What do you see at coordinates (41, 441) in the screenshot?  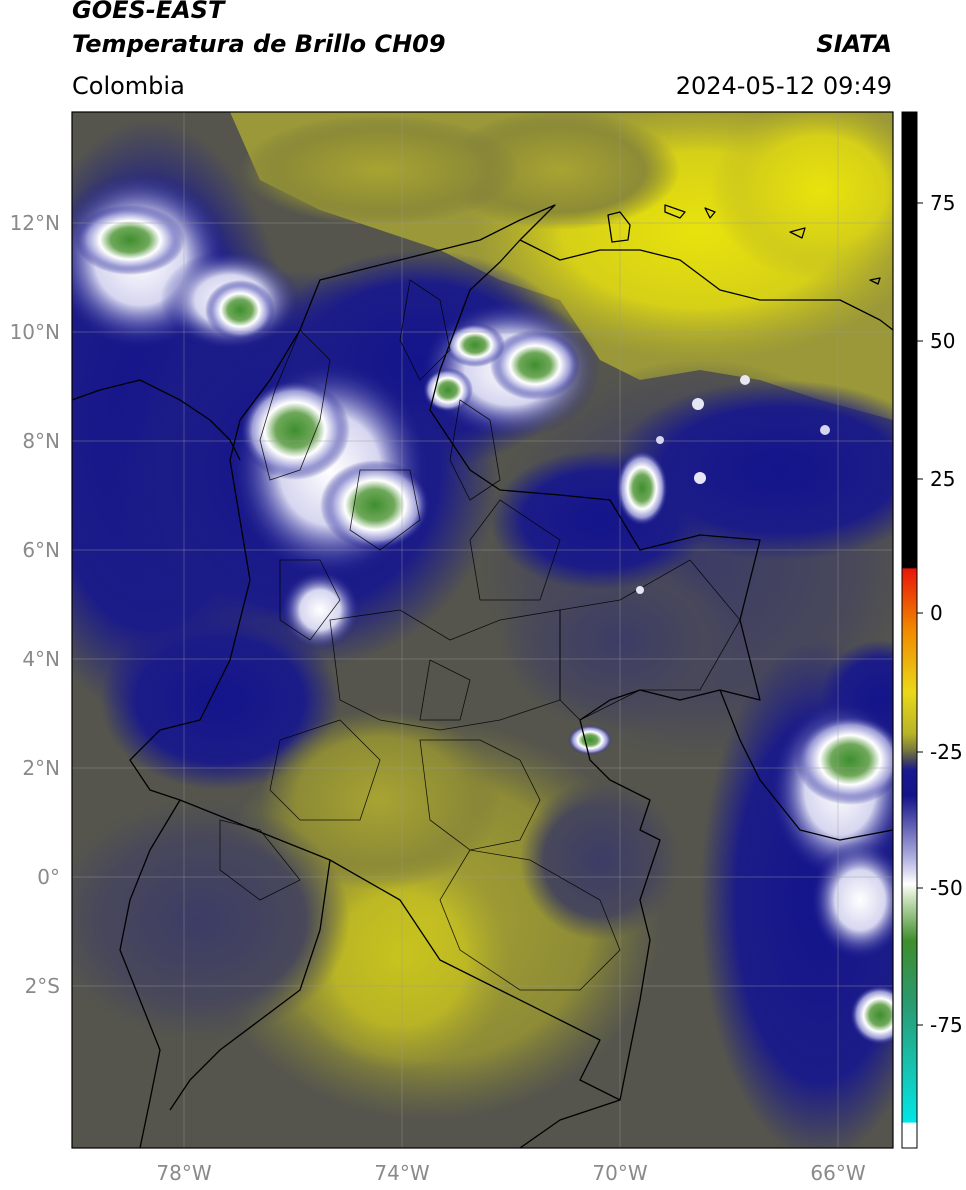 I see `lat-tick-label: 8°N` at bounding box center [41, 441].